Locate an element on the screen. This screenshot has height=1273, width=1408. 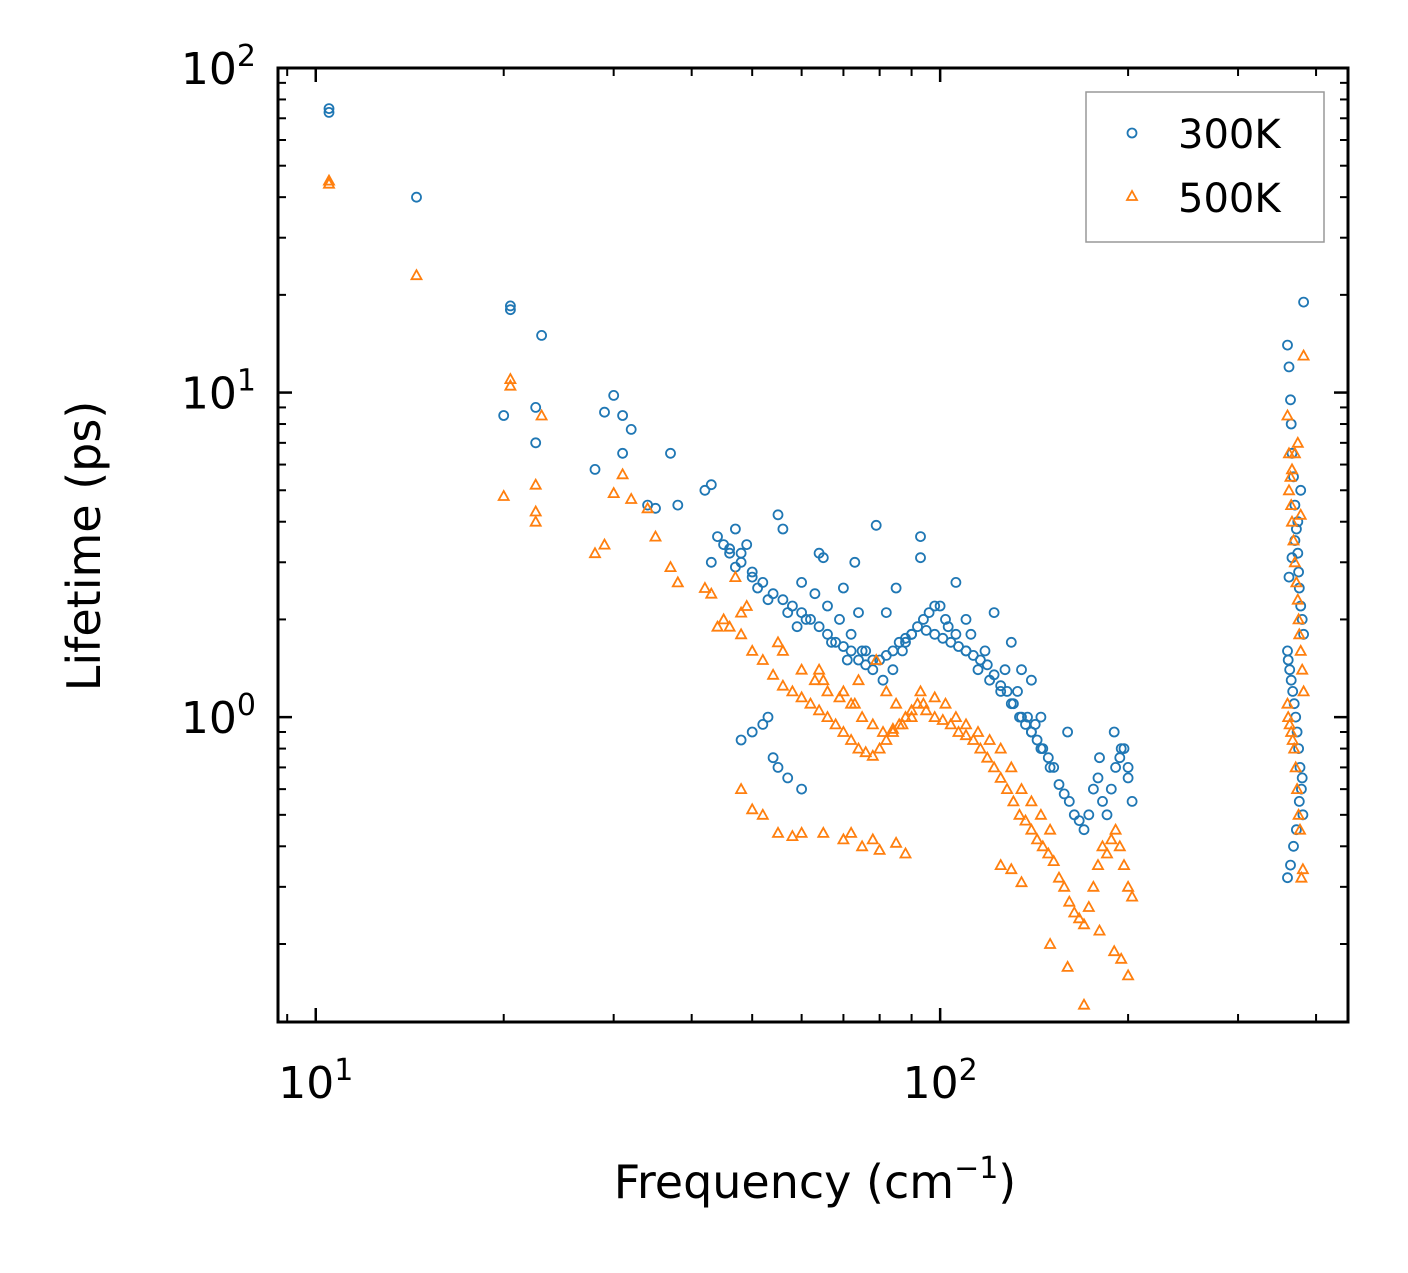
x-tick-label: 102 is located at coordinates (940, 1081).